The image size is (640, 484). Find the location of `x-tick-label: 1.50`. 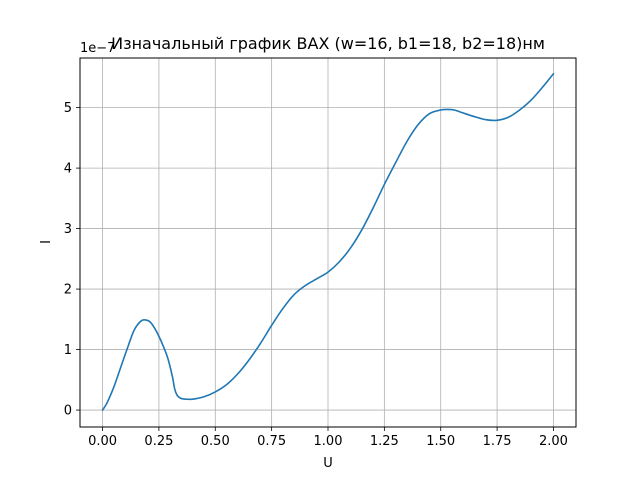

x-tick-label: 1.50 is located at coordinates (440, 441).